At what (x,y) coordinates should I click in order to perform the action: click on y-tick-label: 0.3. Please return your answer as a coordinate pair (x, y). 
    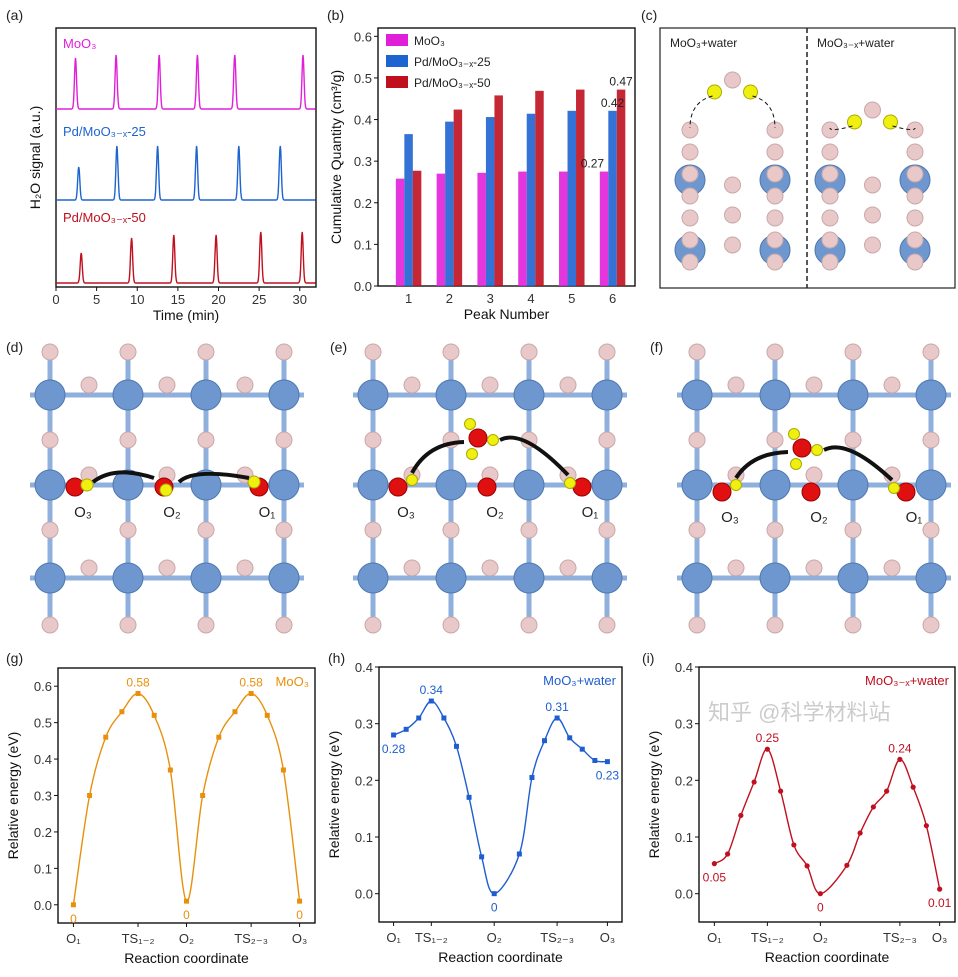
    Looking at the image, I should click on (364, 724).